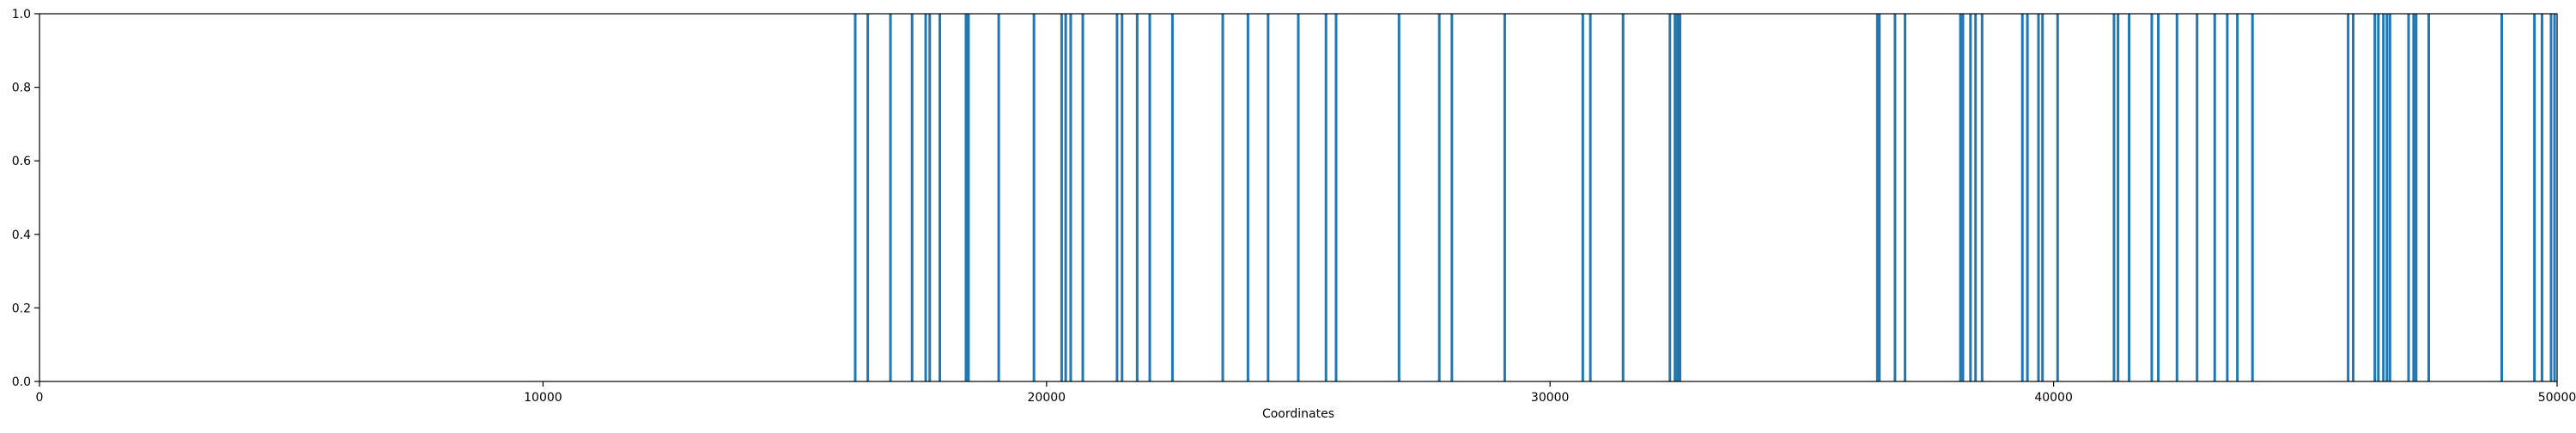  What do you see at coordinates (21, 161) in the screenshot?
I see `y-tick-label: 0.6` at bounding box center [21, 161].